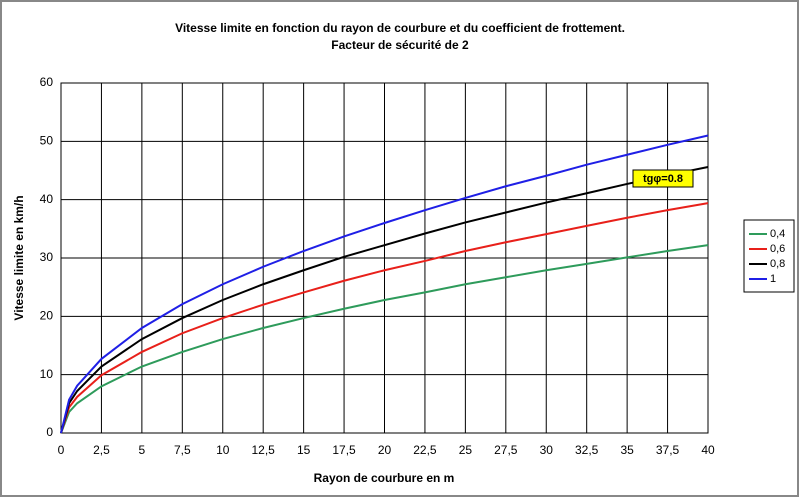 Image resolution: width=800 pixels, height=503 pixels. I want to click on x-tick-label: 37,5, so click(668, 450).